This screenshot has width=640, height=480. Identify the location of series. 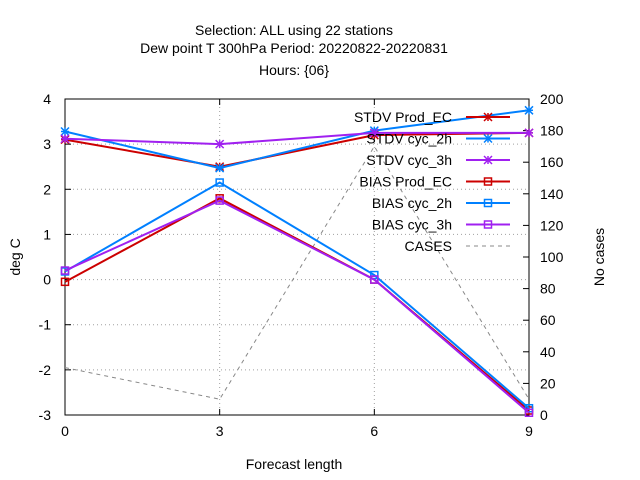
(297, 138).